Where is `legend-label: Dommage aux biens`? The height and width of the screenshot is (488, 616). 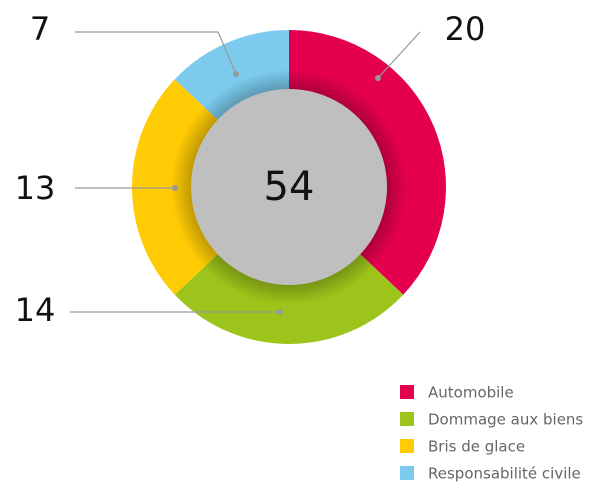 legend-label: Dommage aux biens is located at coordinates (505, 420).